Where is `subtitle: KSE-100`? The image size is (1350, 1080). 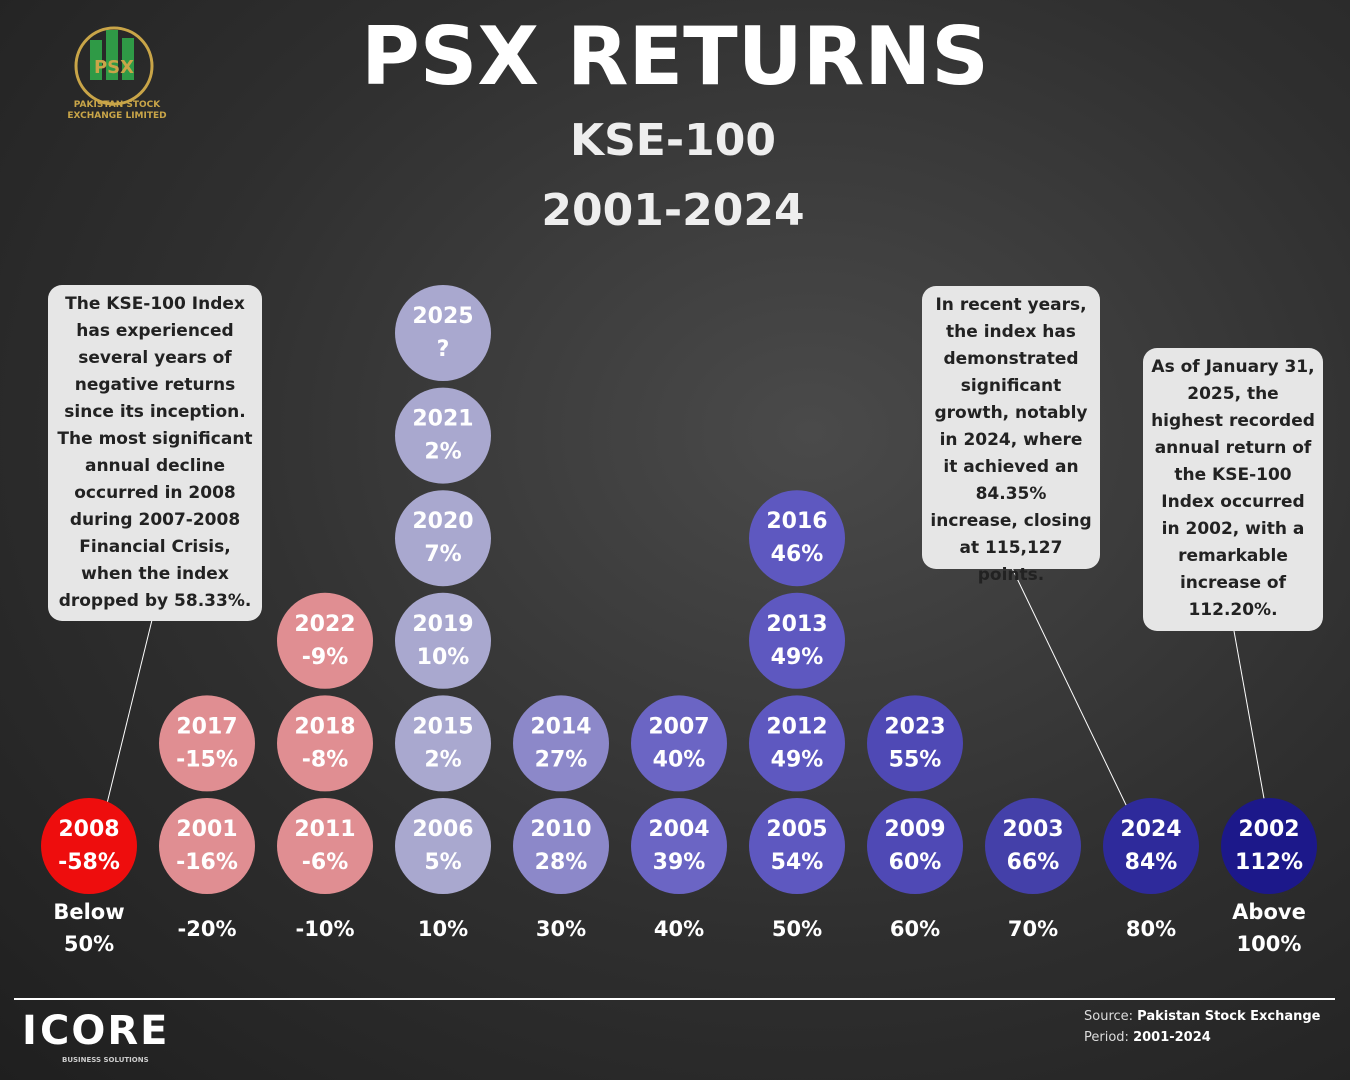
subtitle: KSE-100 is located at coordinates (673, 140).